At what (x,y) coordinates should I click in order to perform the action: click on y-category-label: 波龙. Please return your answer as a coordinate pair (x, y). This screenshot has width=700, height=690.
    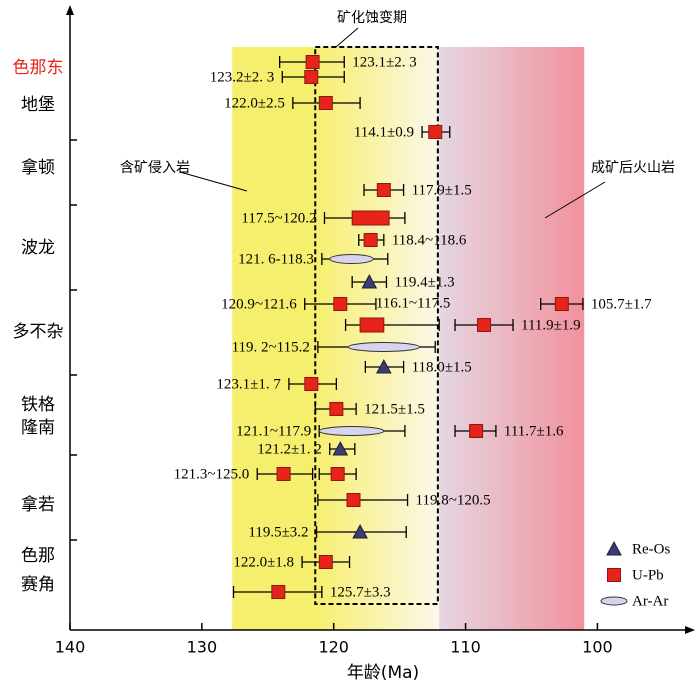
    Looking at the image, I should click on (38, 248).